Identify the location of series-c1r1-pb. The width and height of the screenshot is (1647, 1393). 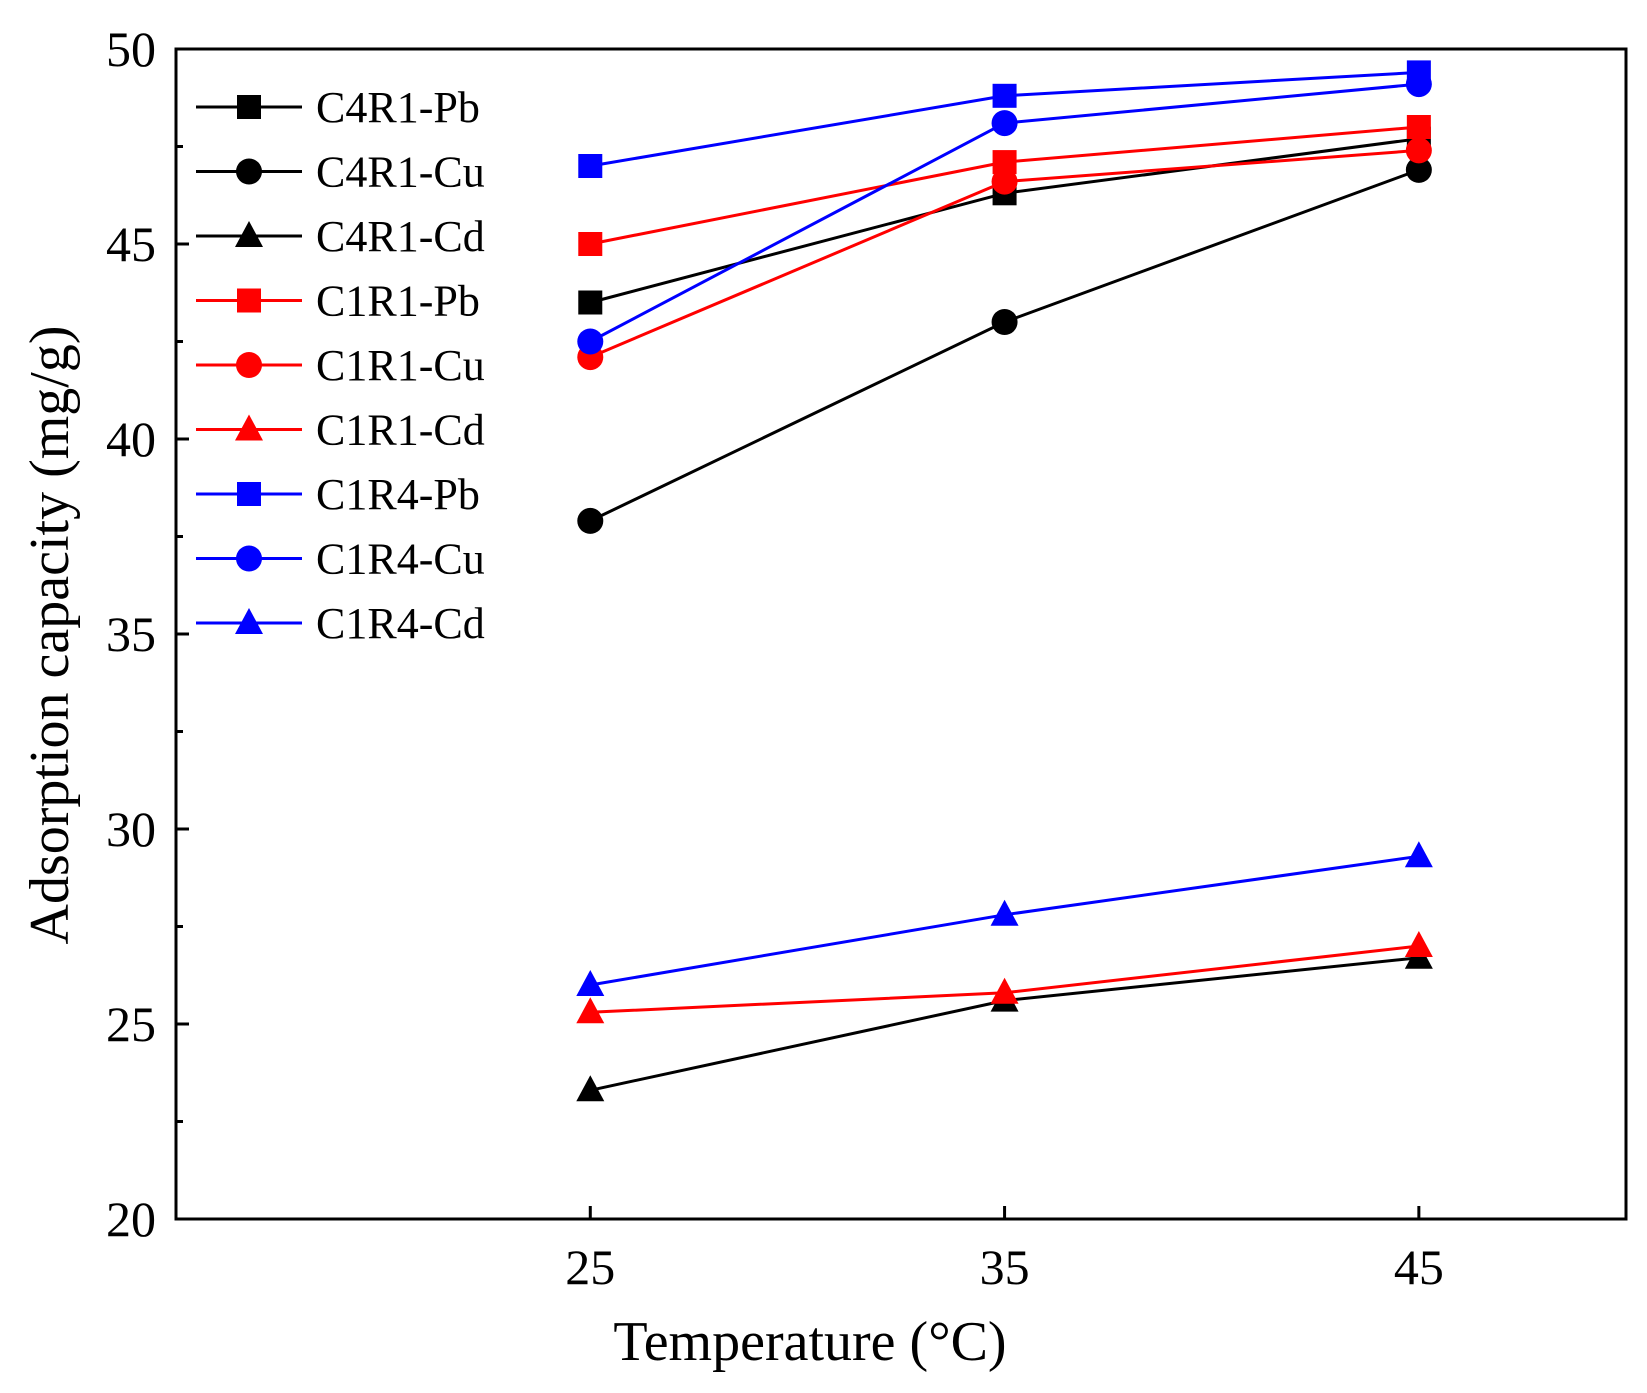
(1004, 185).